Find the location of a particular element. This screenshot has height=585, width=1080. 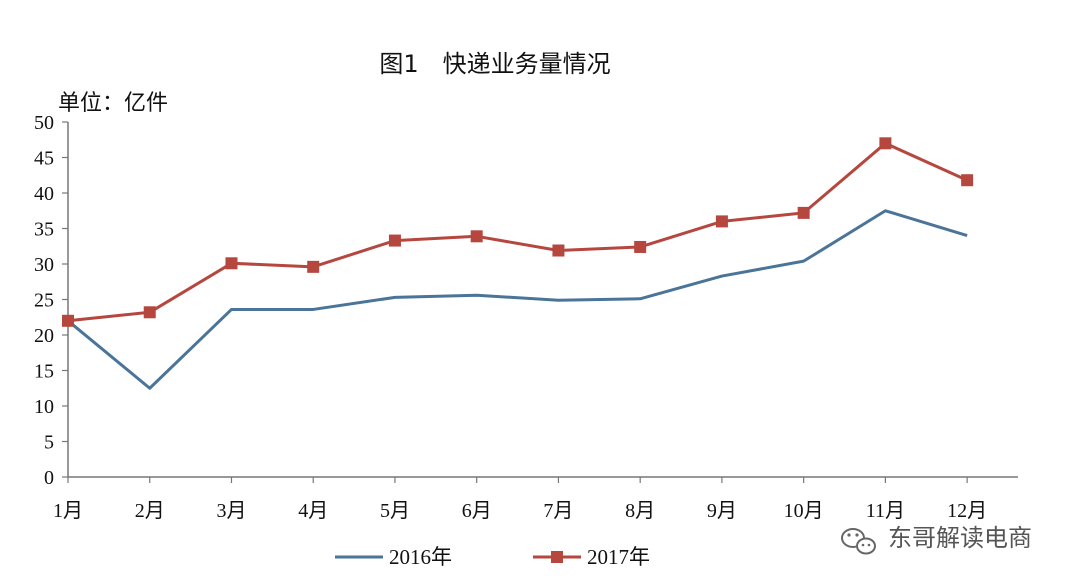

x-tick-label: 11月 is located at coordinates (885, 511).